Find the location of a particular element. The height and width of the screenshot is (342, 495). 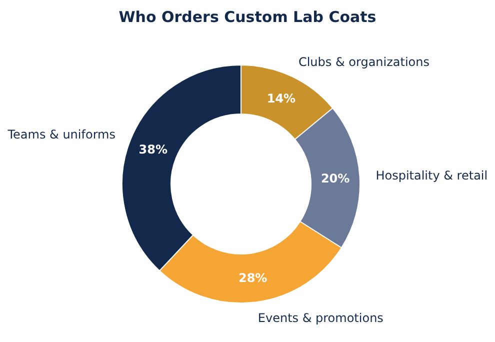

data-label: 28% is located at coordinates (253, 277).